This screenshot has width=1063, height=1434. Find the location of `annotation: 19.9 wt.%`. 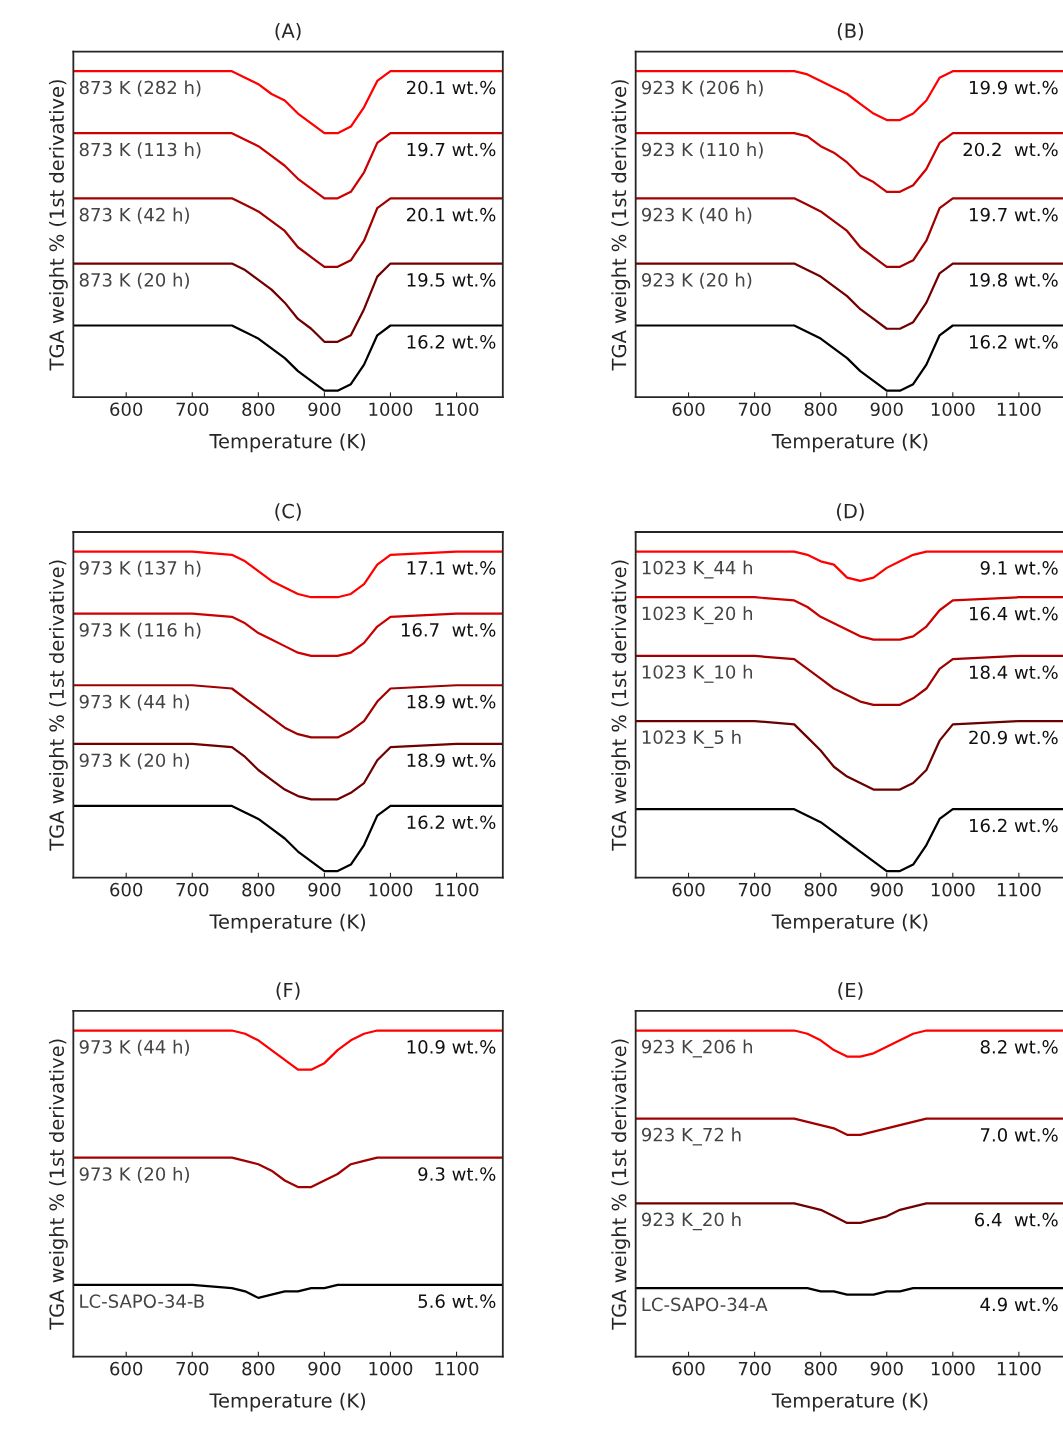

annotation: 19.9 wt.% is located at coordinates (1013, 87).